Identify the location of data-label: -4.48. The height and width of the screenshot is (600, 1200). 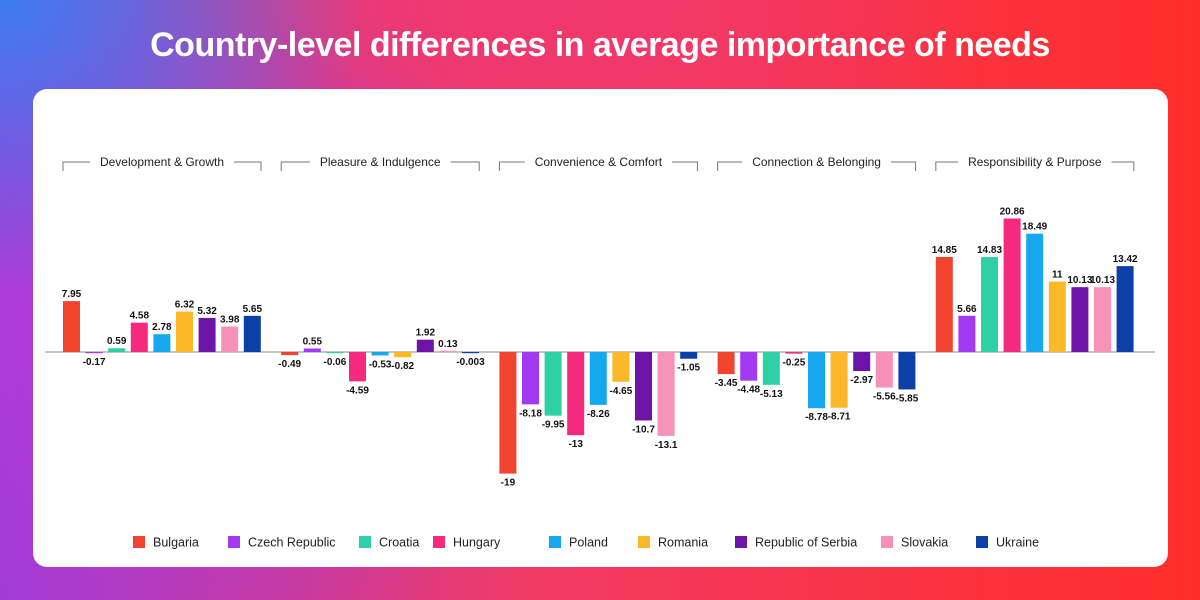
(748, 390).